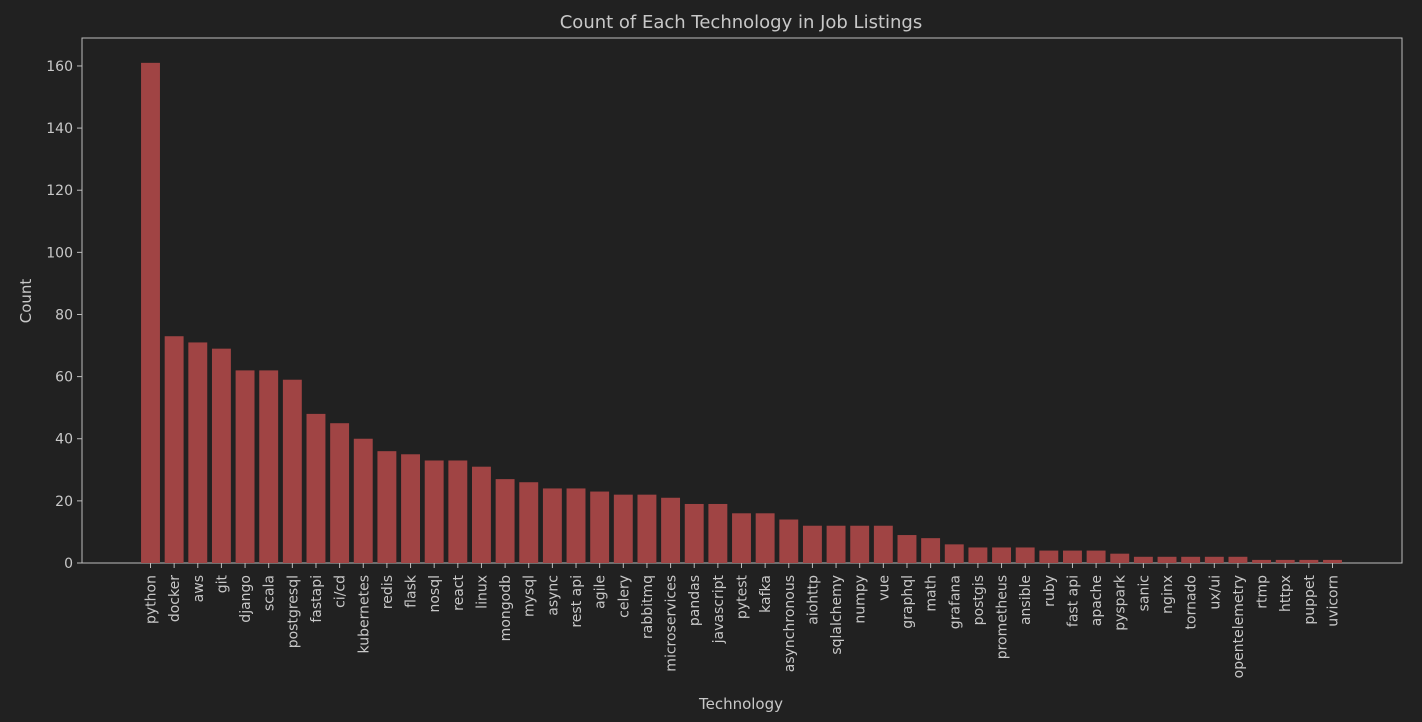 The height and width of the screenshot is (722, 1422). What do you see at coordinates (789, 541) in the screenshot?
I see `bar-asynchronous` at bounding box center [789, 541].